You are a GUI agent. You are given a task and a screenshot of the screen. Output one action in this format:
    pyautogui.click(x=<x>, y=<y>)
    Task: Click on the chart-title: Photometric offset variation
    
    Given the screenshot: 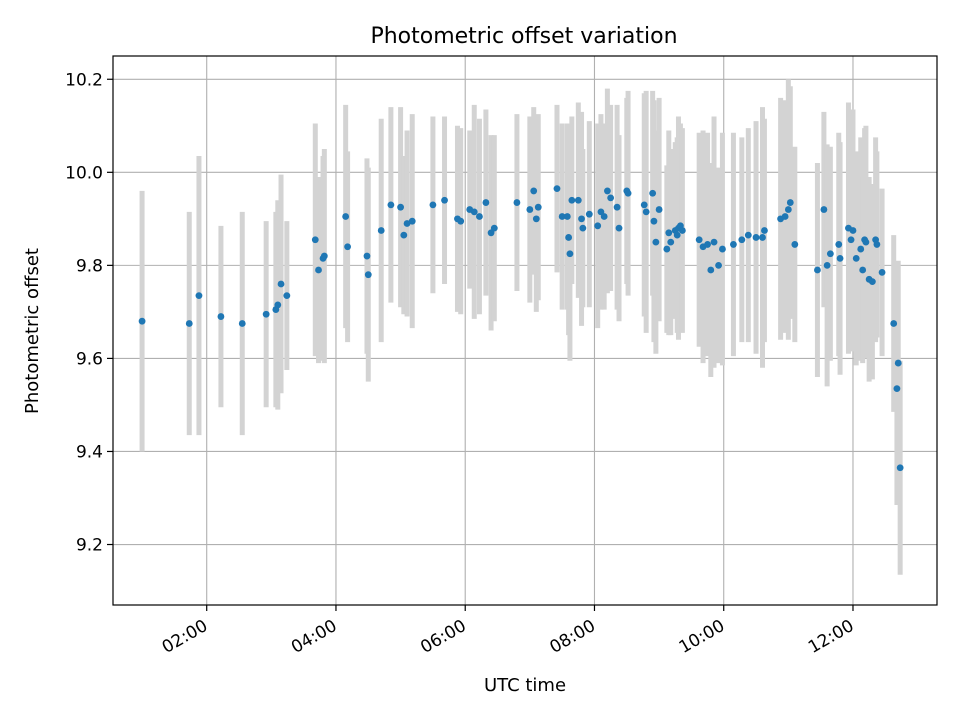 What is the action you would take?
    pyautogui.click(x=523, y=36)
    